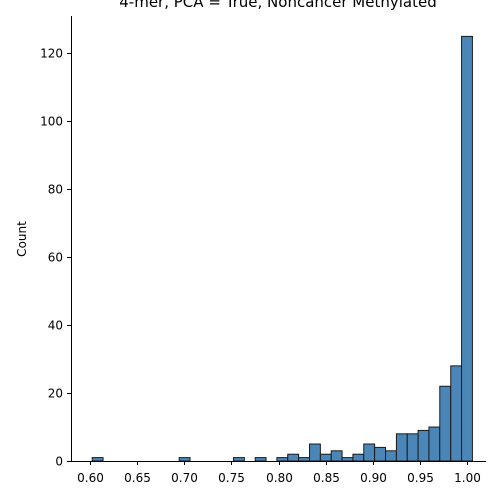 The image size is (500, 500). What do you see at coordinates (22, 239) in the screenshot?
I see `y-axis-label: Count` at bounding box center [22, 239].